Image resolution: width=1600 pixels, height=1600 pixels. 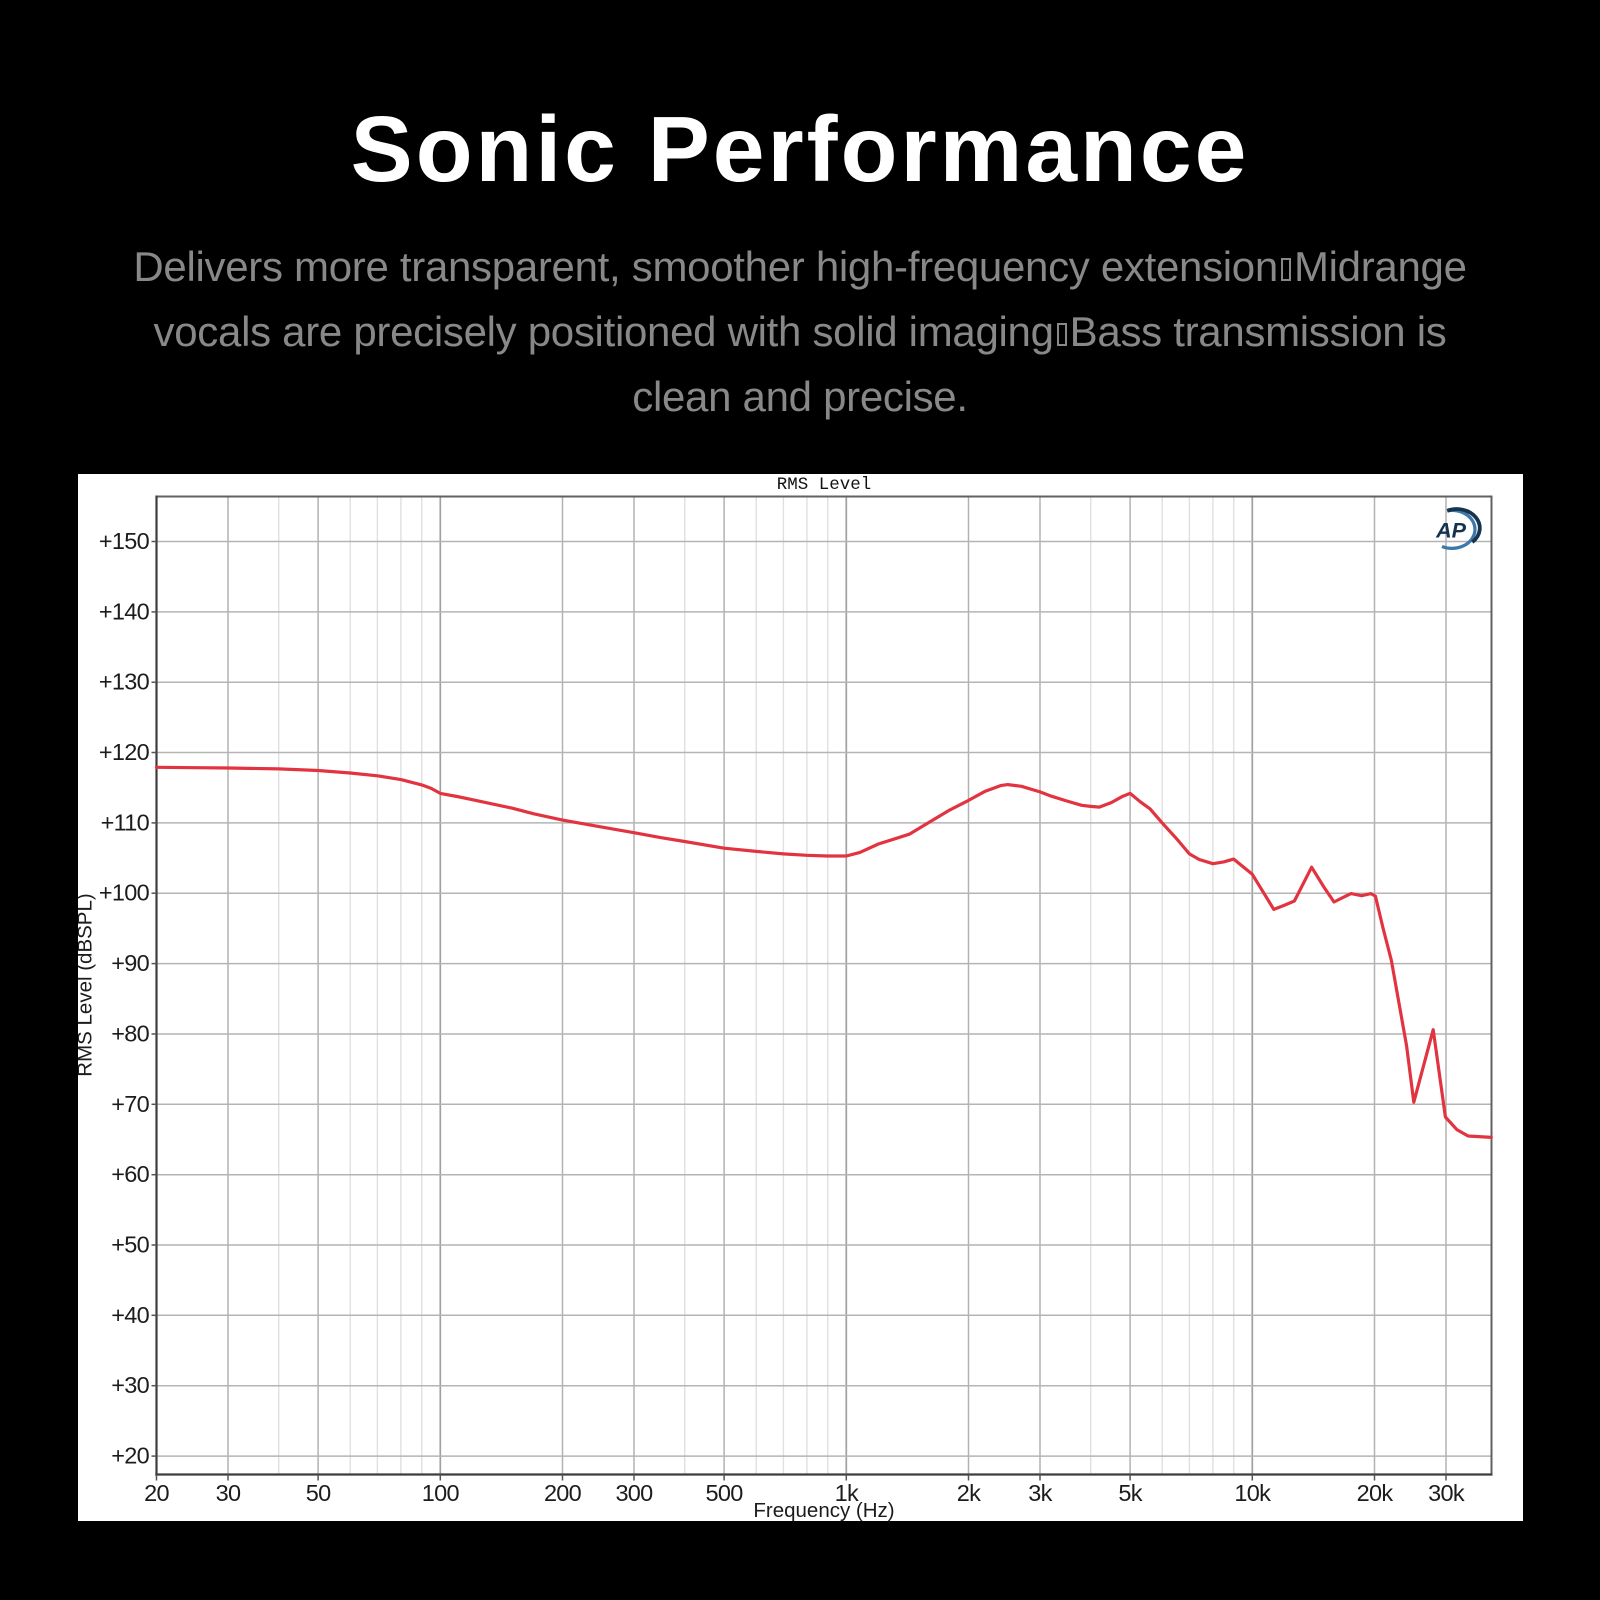 I want to click on svg-text: +30, so click(x=130, y=1385).